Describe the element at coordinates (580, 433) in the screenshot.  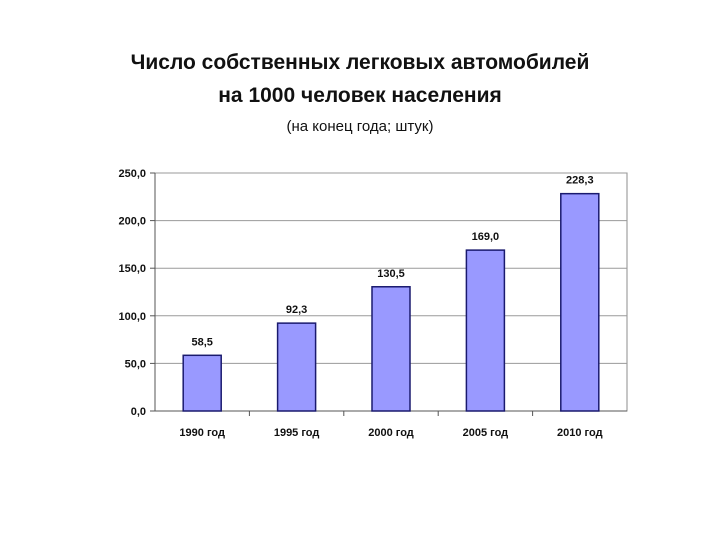
I see `x-tick-label: 2010 год` at that location.